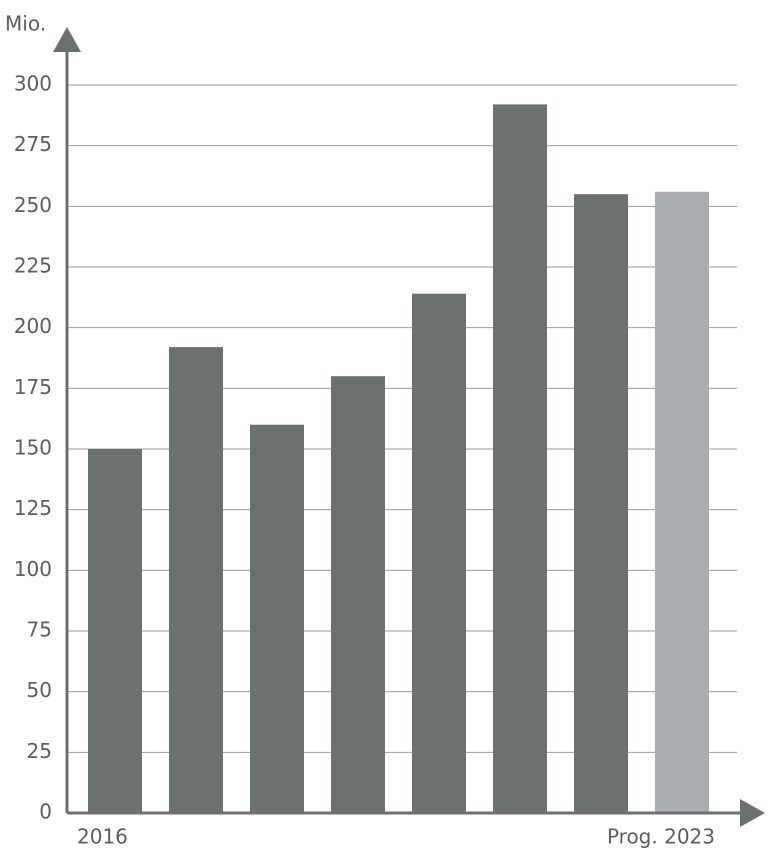 The image size is (775, 860). Describe the element at coordinates (33, 205) in the screenshot. I see `y-tick-label: 250` at that location.